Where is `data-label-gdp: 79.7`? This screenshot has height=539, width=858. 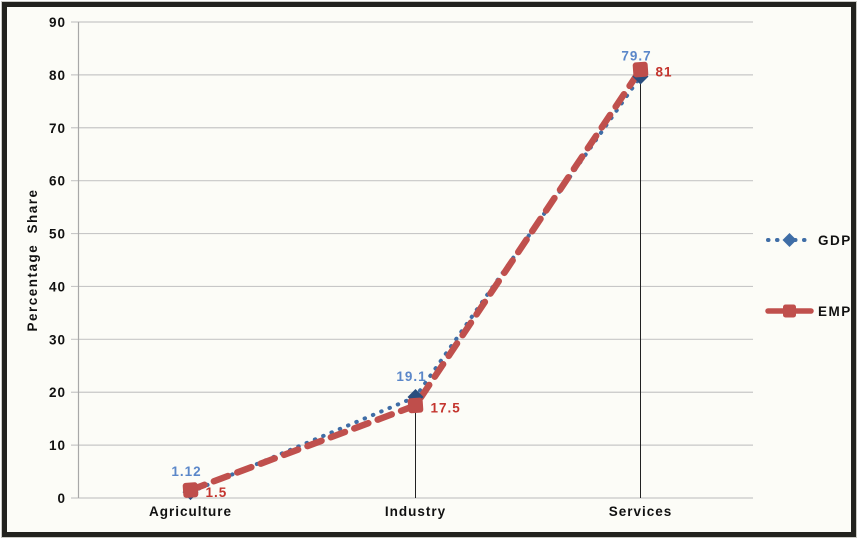
data-label-gdp: 79.7 is located at coordinates (636, 55).